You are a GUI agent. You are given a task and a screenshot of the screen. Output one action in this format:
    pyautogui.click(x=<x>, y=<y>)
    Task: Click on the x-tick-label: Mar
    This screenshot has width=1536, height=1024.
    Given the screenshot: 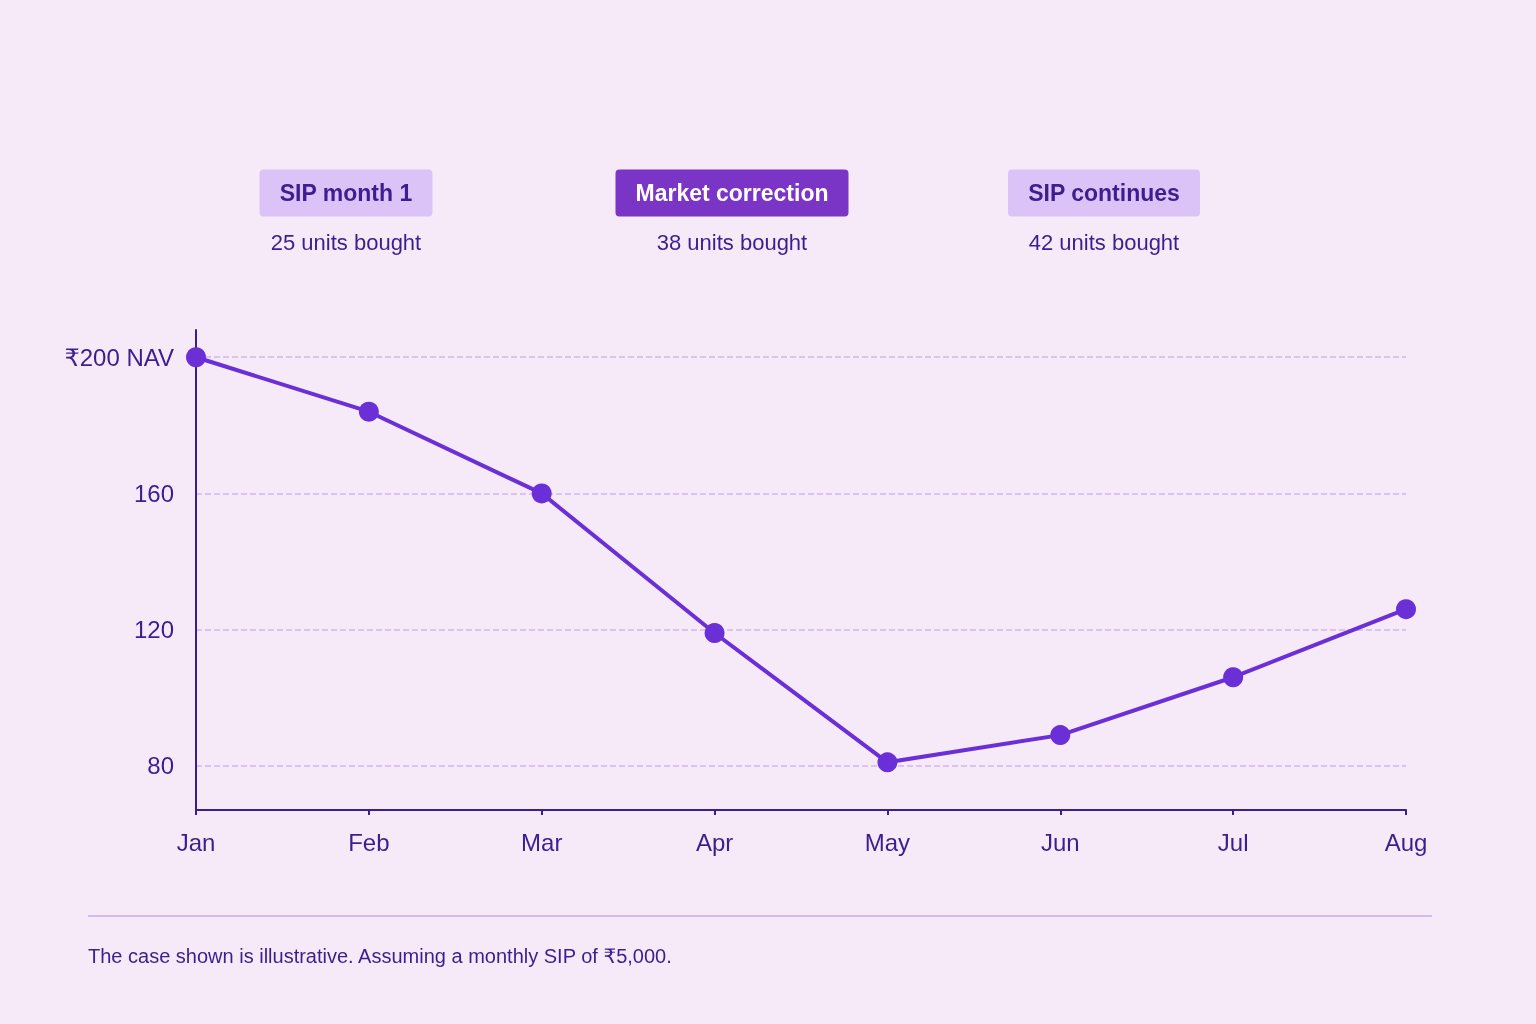 What is the action you would take?
    pyautogui.click(x=542, y=842)
    